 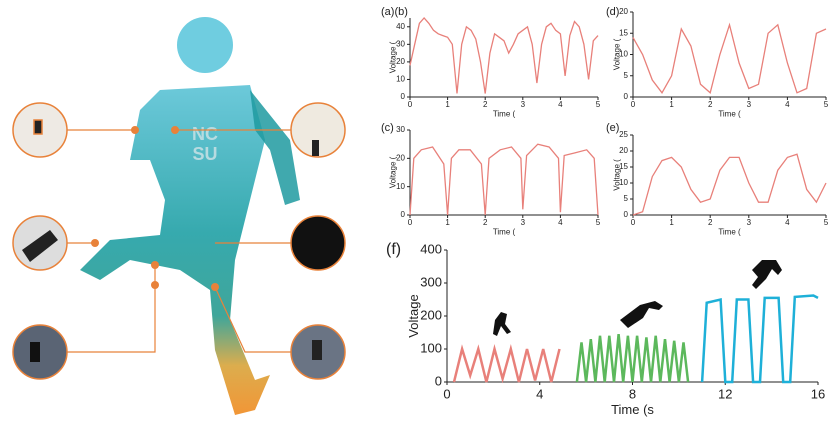 What do you see at coordinates (431, 347) in the screenshot?
I see `y-tick-label: 100` at bounding box center [431, 347].